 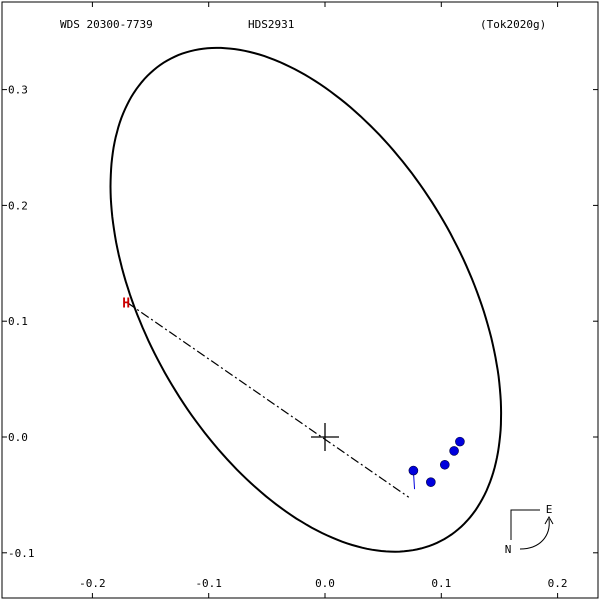 What do you see at coordinates (106, 24) in the screenshot?
I see `header-designation: WDS 20300-7739` at bounding box center [106, 24].